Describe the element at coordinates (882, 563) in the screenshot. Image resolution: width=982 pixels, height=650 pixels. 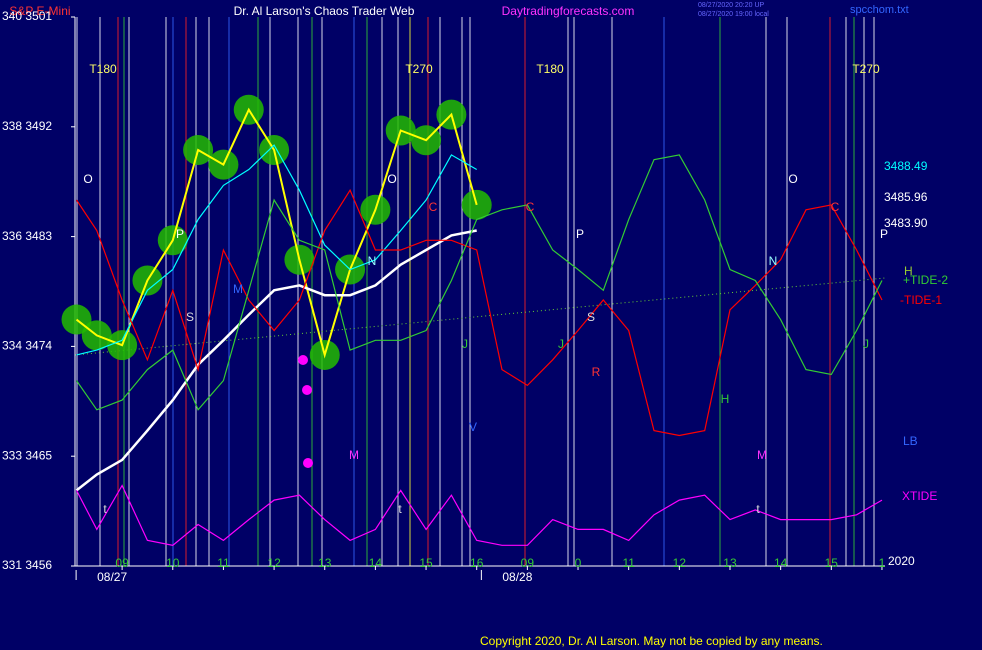
I see `x-tick-label: 1` at that location.